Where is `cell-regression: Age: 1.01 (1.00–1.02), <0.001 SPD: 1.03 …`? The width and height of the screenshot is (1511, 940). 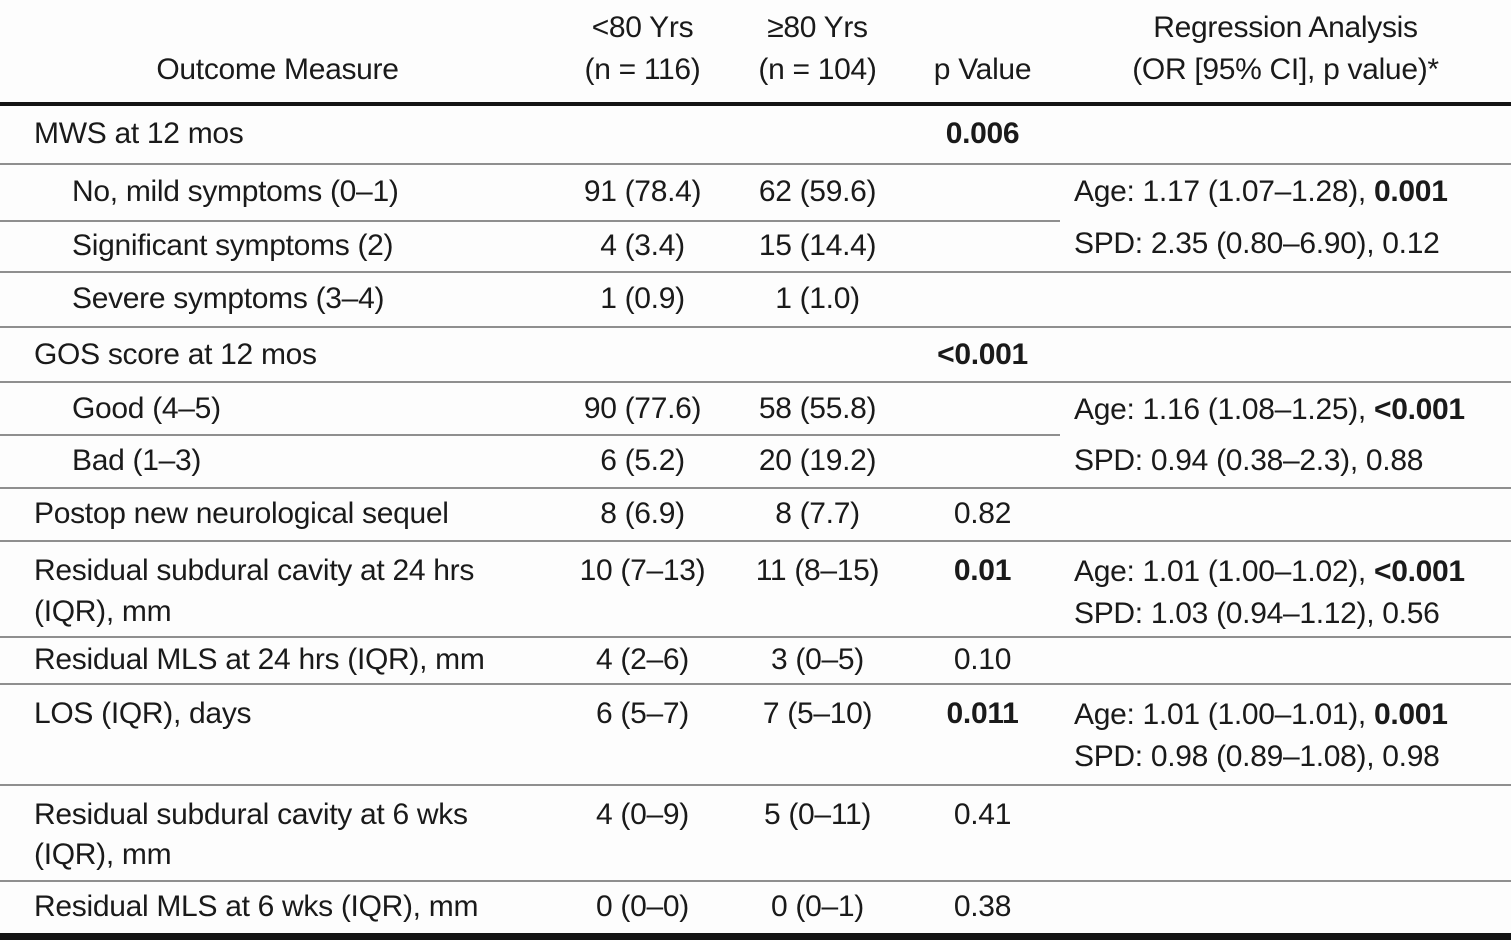
cell-regression: Age: 1.01 (1.00–1.02), <0.001 SPD: 1.03 … is located at coordinates (1285, 589).